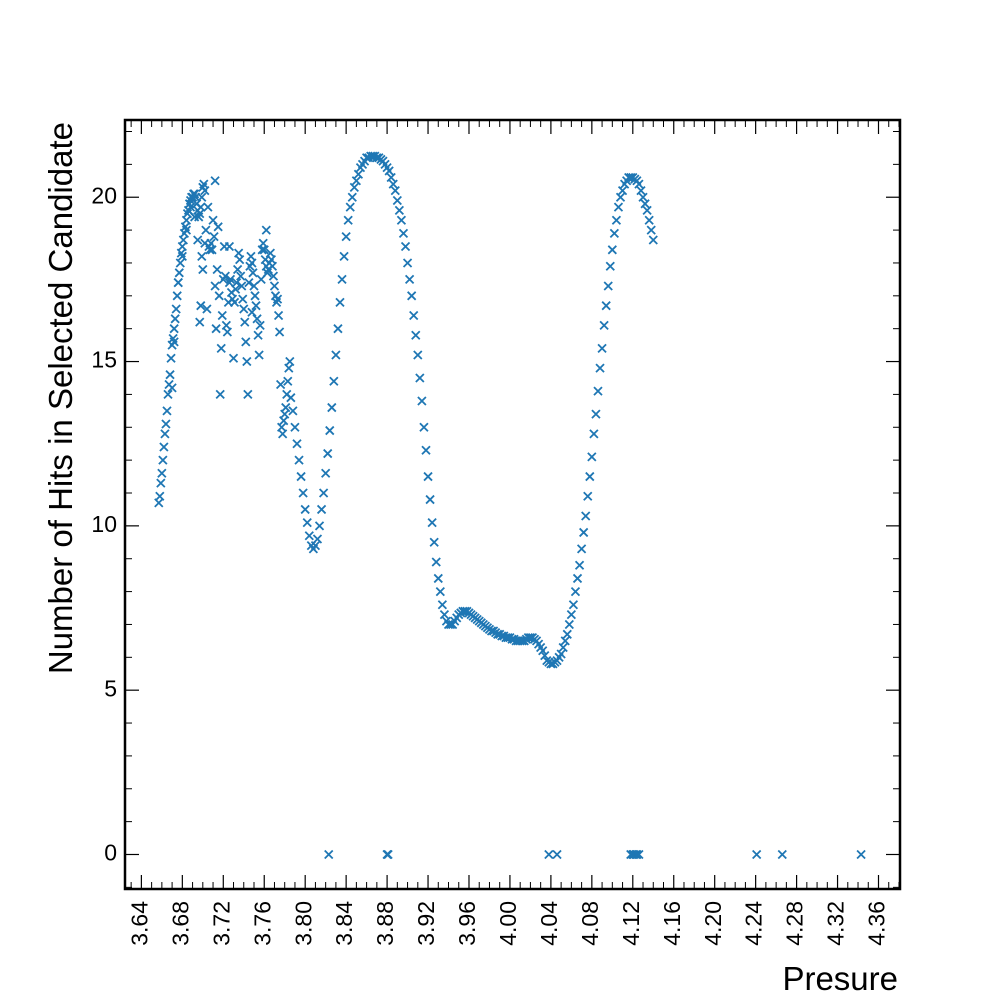 The height and width of the screenshot is (1000, 1000). Describe the element at coordinates (104, 195) in the screenshot. I see `y-tick-label: 20` at that location.